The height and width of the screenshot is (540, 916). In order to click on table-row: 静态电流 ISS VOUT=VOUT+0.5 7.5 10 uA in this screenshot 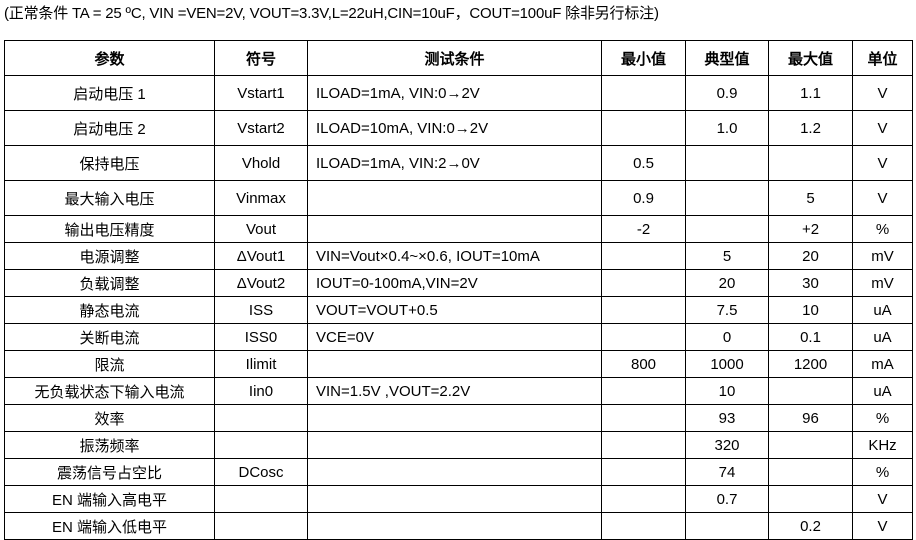, I will do `click(458, 310)`.